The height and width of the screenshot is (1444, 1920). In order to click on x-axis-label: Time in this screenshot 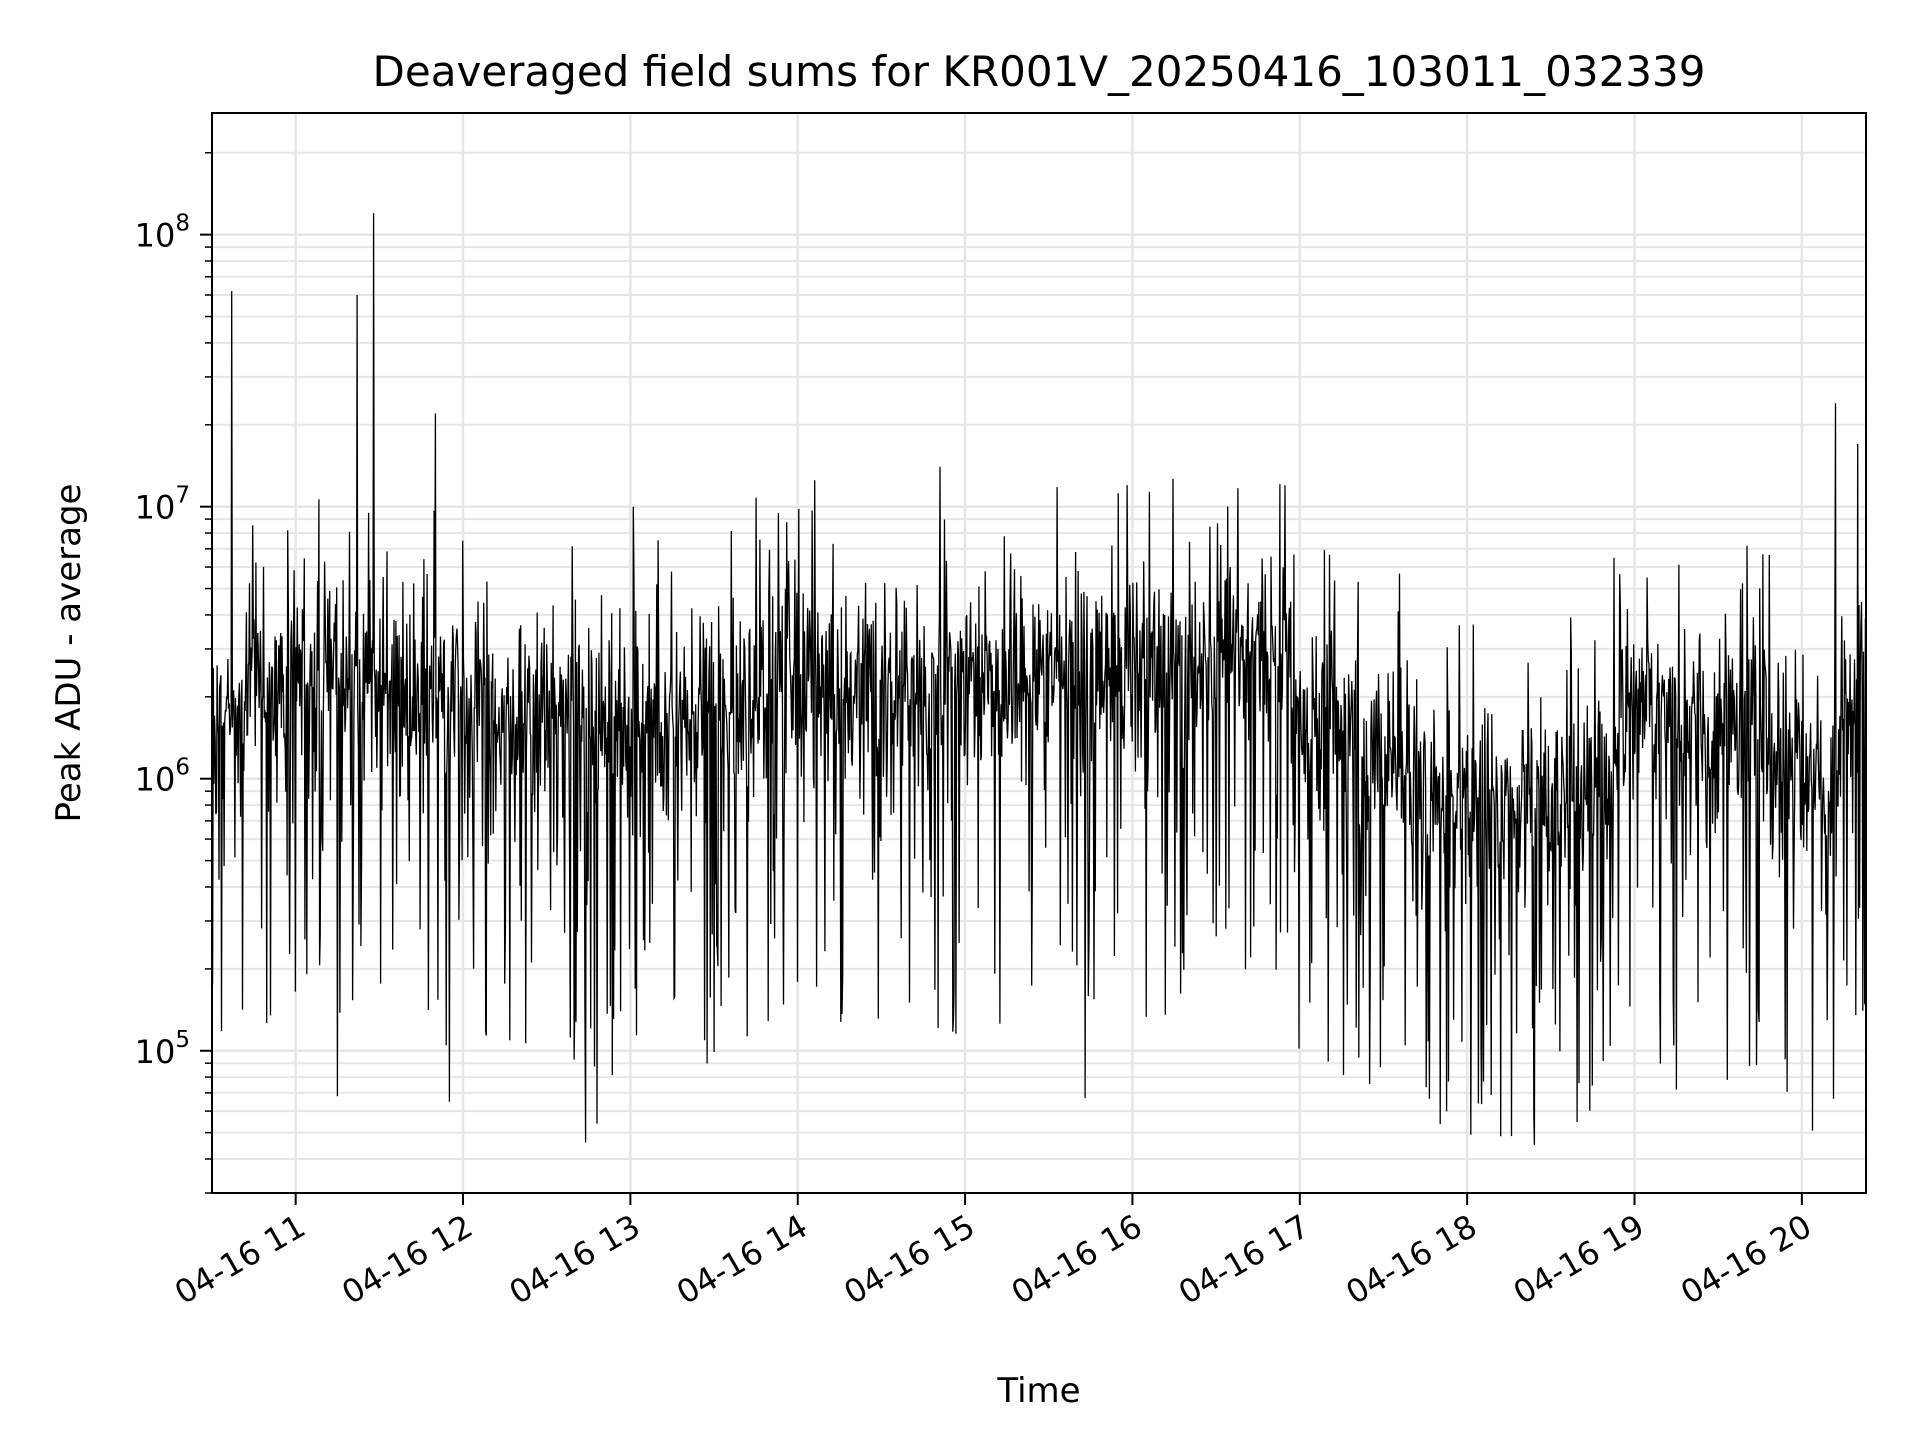, I will do `click(1038, 1391)`.